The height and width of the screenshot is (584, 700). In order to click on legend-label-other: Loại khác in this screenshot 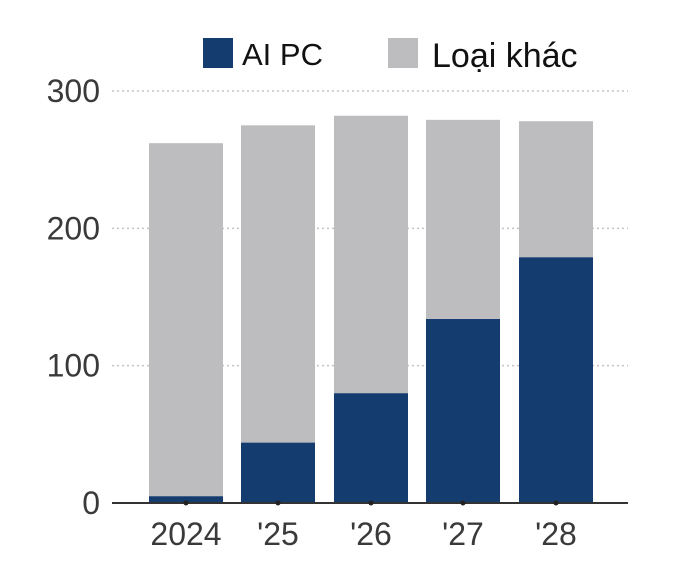, I will do `click(505, 56)`.